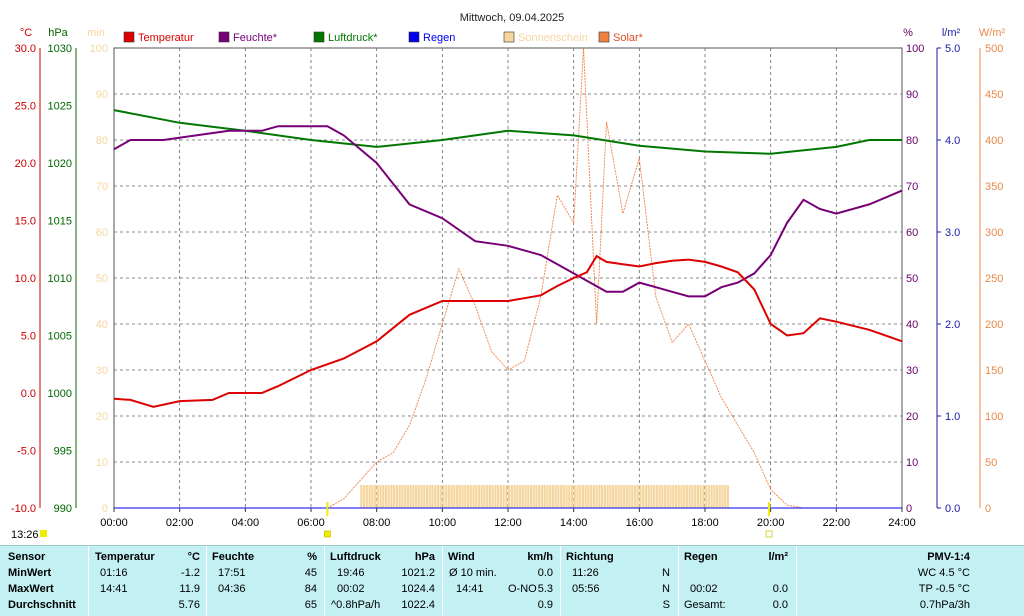 The height and width of the screenshot is (616, 1024). What do you see at coordinates (470, 589) in the screenshot?
I see `stats-wind-time: 14:41` at bounding box center [470, 589].